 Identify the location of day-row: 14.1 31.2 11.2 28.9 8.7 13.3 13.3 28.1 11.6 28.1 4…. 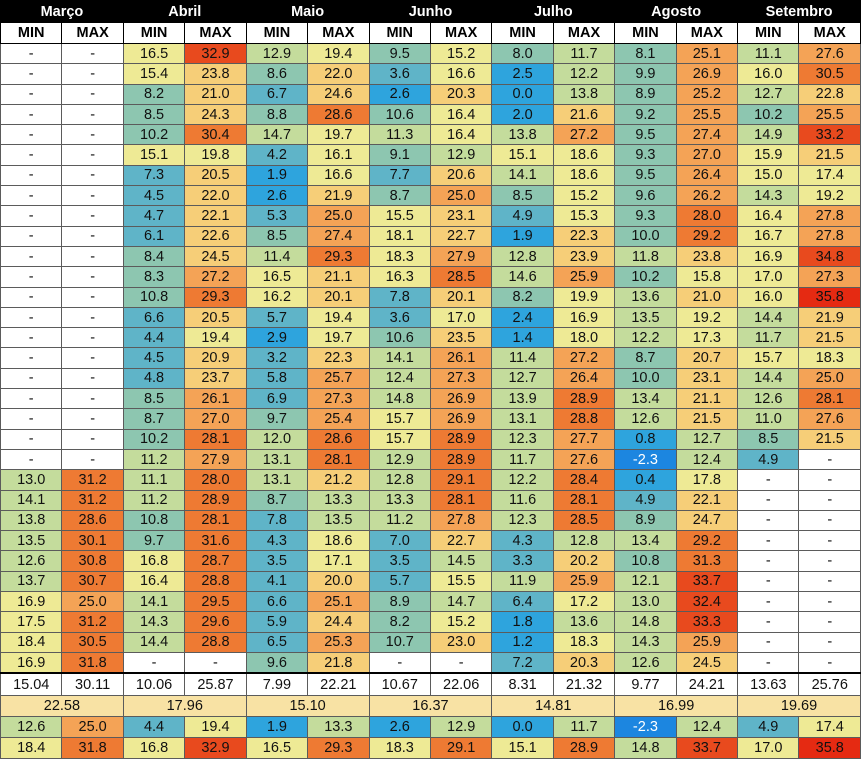
(430, 500).